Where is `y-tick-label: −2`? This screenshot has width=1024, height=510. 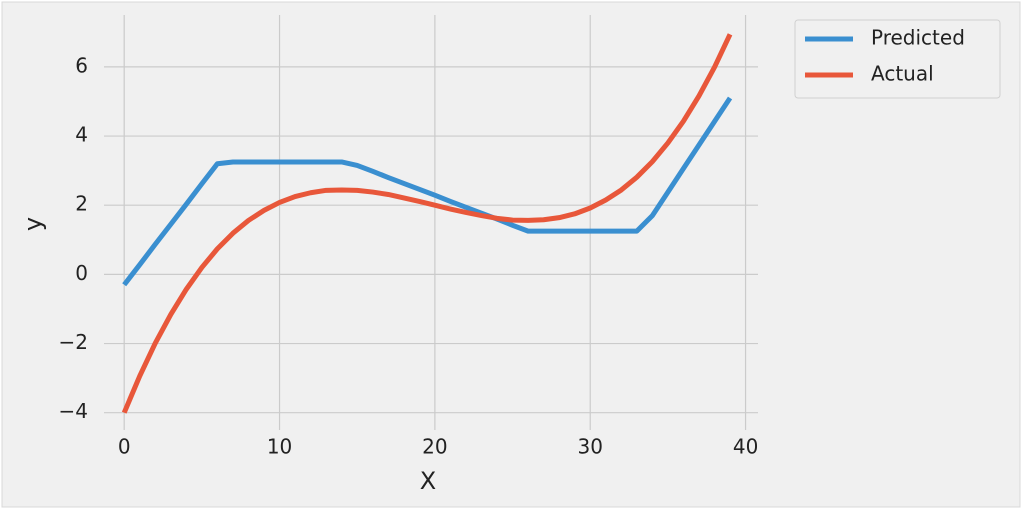
y-tick-label: −2 is located at coordinates (73, 342).